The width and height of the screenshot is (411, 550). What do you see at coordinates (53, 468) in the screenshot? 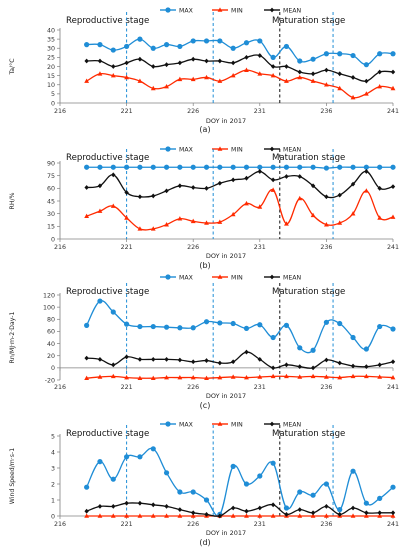
I see `y-tick-label: 3` at bounding box center [53, 468].